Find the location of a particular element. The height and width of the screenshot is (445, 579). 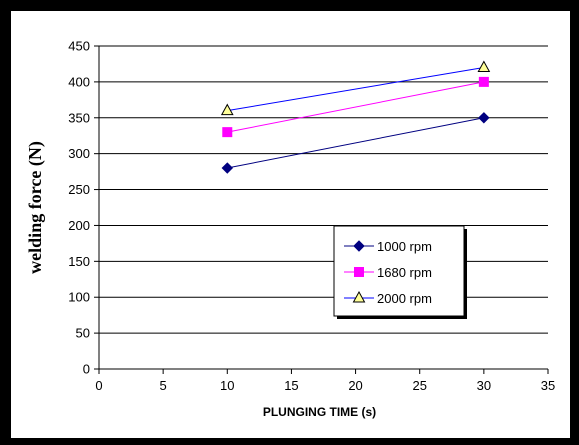

legend-label: 1680 rpm is located at coordinates (404, 272).